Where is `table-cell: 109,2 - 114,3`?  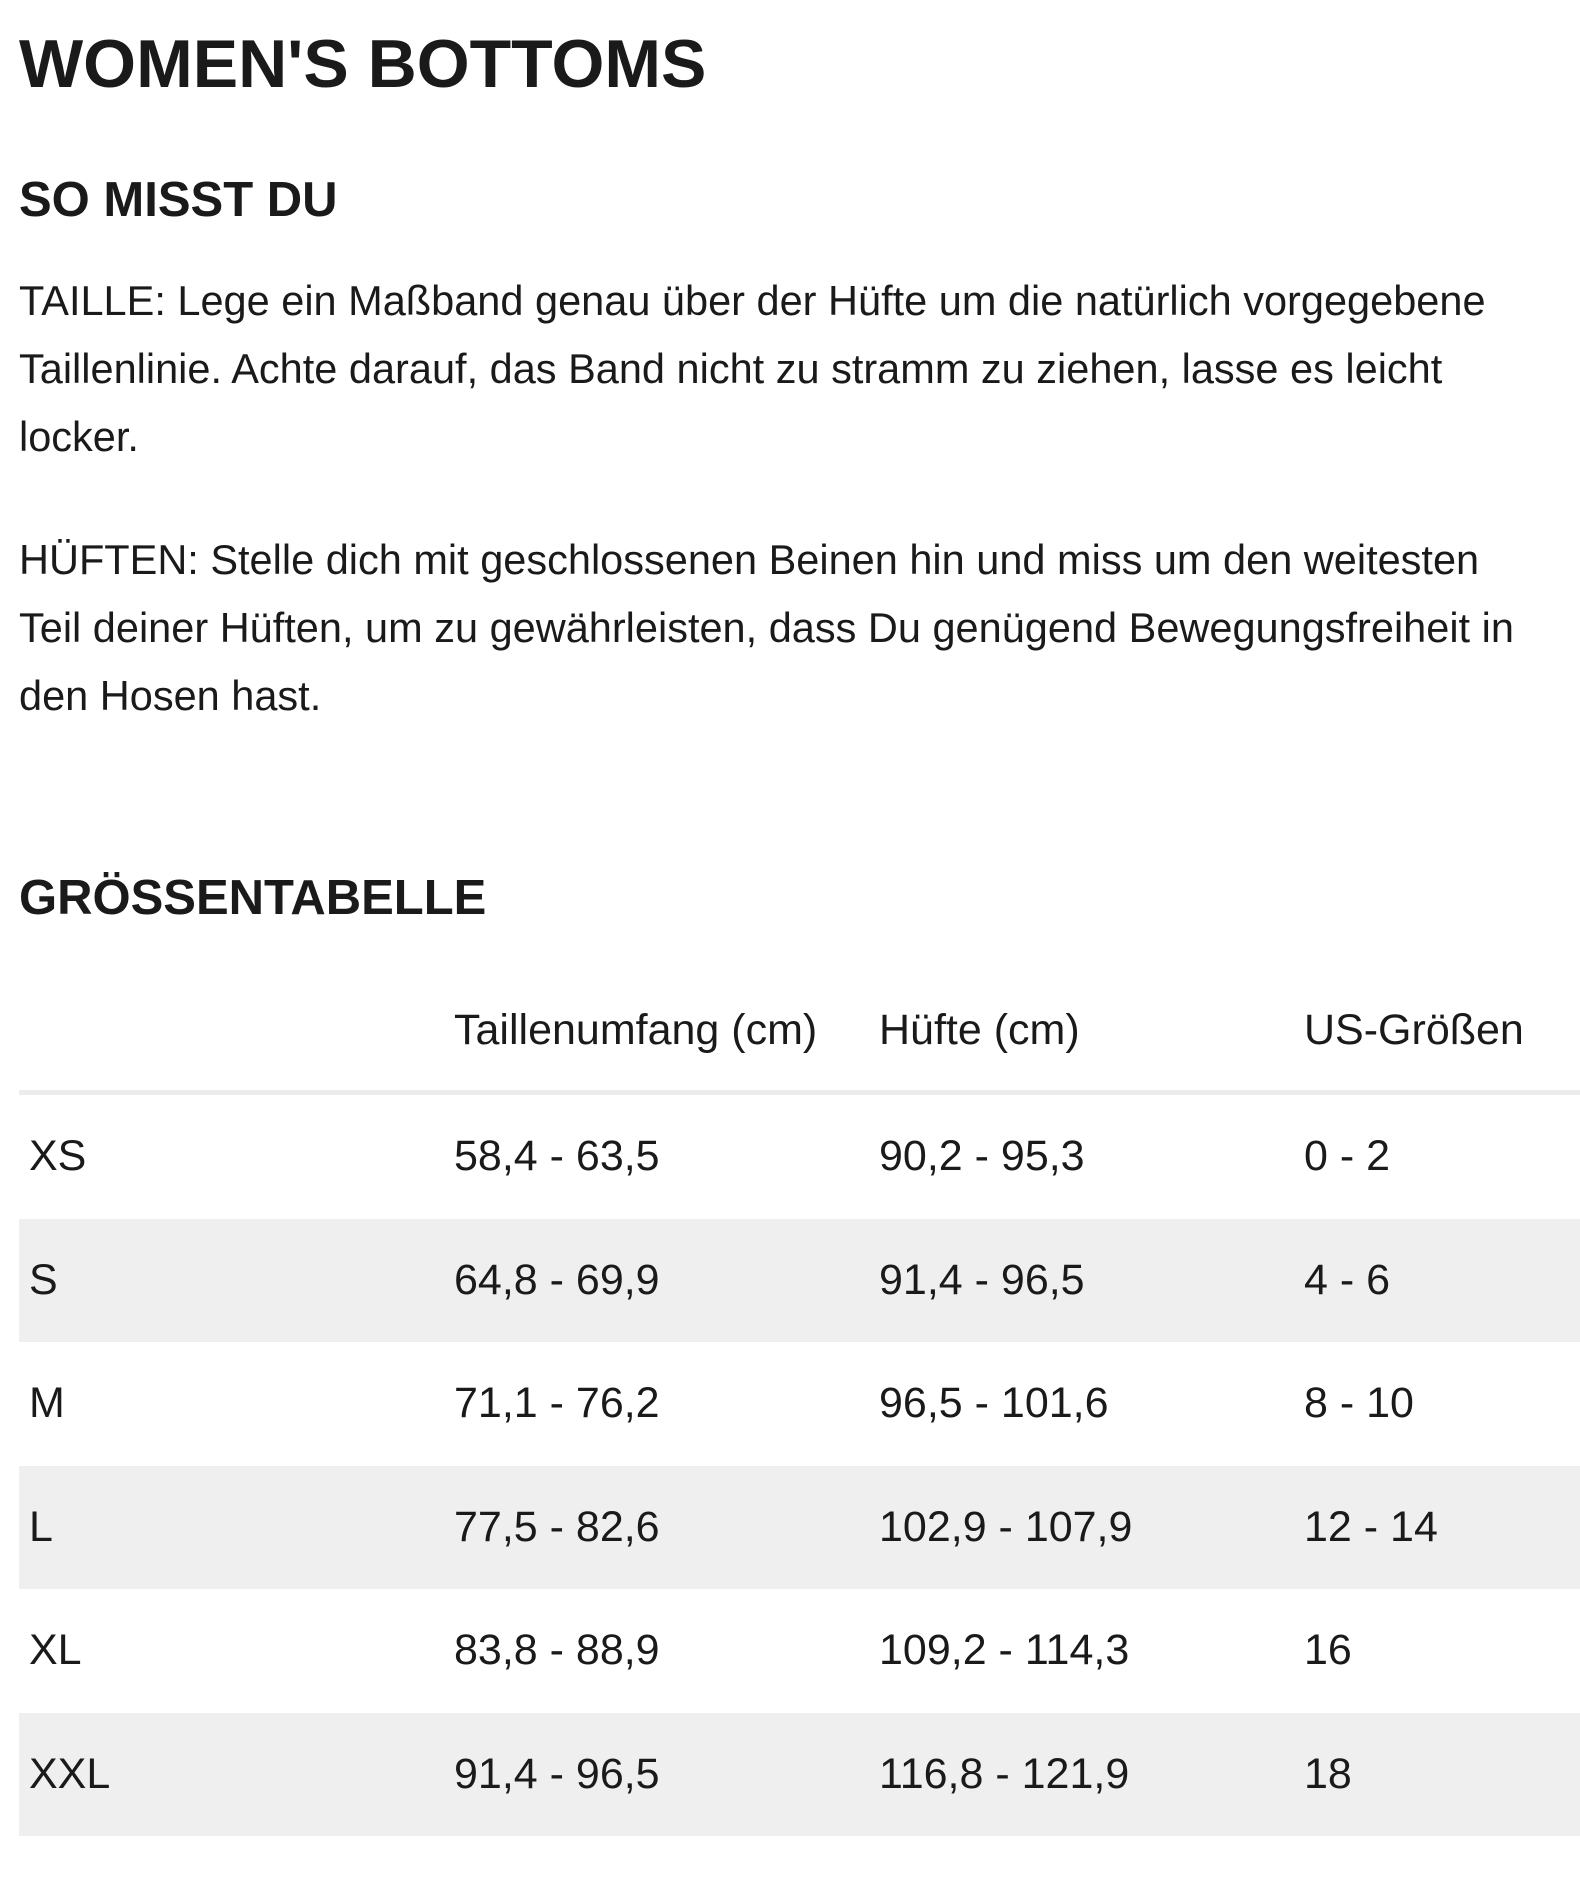
table-cell: 109,2 - 114,3 is located at coordinates (1004, 1650).